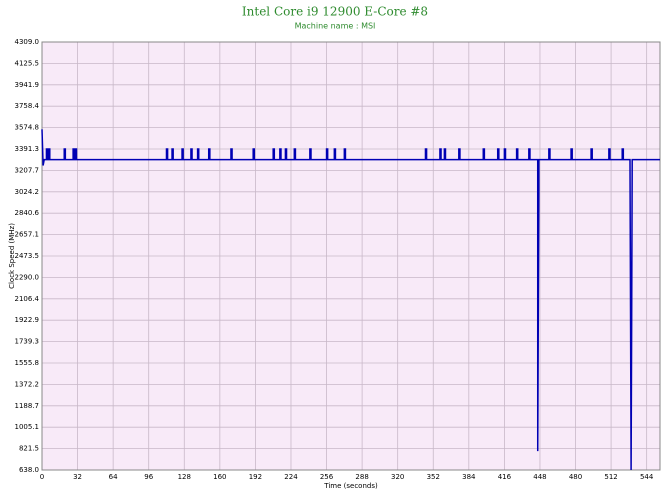 The width and height of the screenshot is (670, 502). What do you see at coordinates (291, 477) in the screenshot?
I see `x-tick-label: 224` at bounding box center [291, 477].